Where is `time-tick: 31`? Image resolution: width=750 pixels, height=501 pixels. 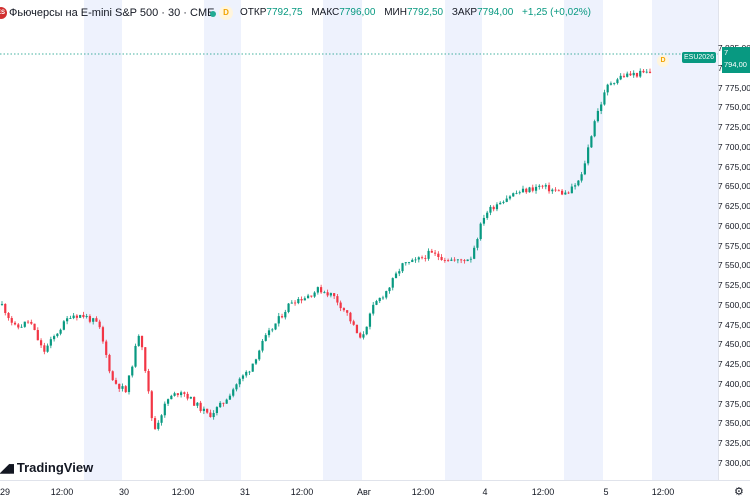 time-tick: 31 is located at coordinates (245, 492).